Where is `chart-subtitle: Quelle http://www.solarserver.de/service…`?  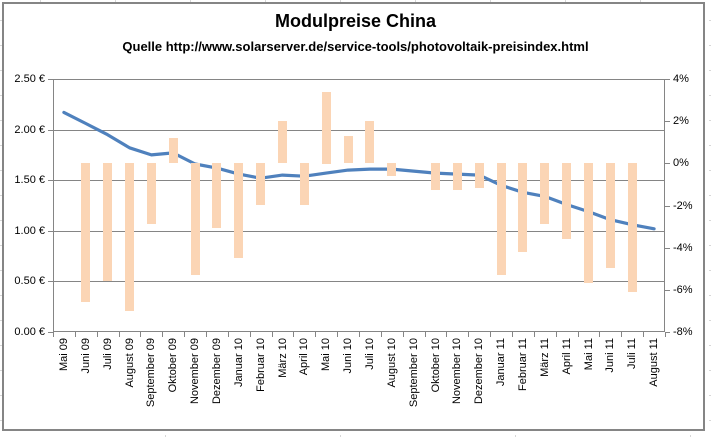
chart-subtitle: Quelle http://www.solarserver.de/service… is located at coordinates (355, 46).